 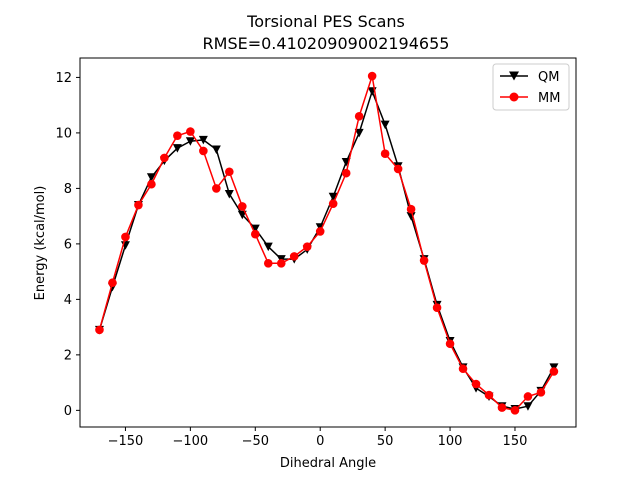 I want to click on x-tick-label-5: 100, so click(x=450, y=441).